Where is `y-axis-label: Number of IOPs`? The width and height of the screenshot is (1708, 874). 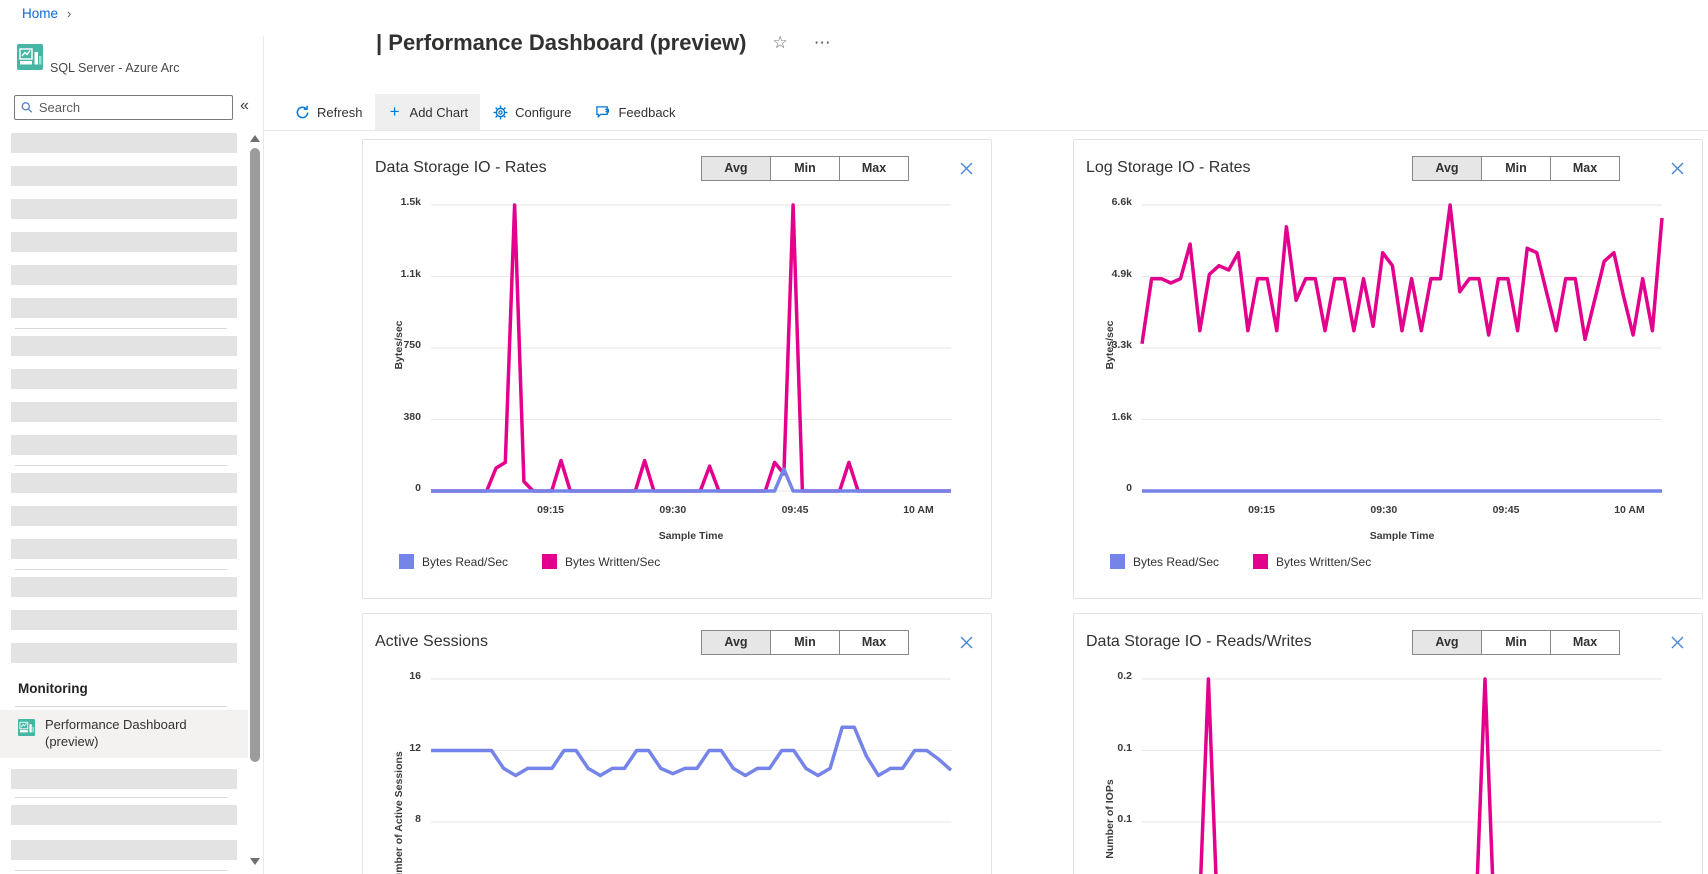
y-axis-label: Number of IOPs is located at coordinates (1110, 819).